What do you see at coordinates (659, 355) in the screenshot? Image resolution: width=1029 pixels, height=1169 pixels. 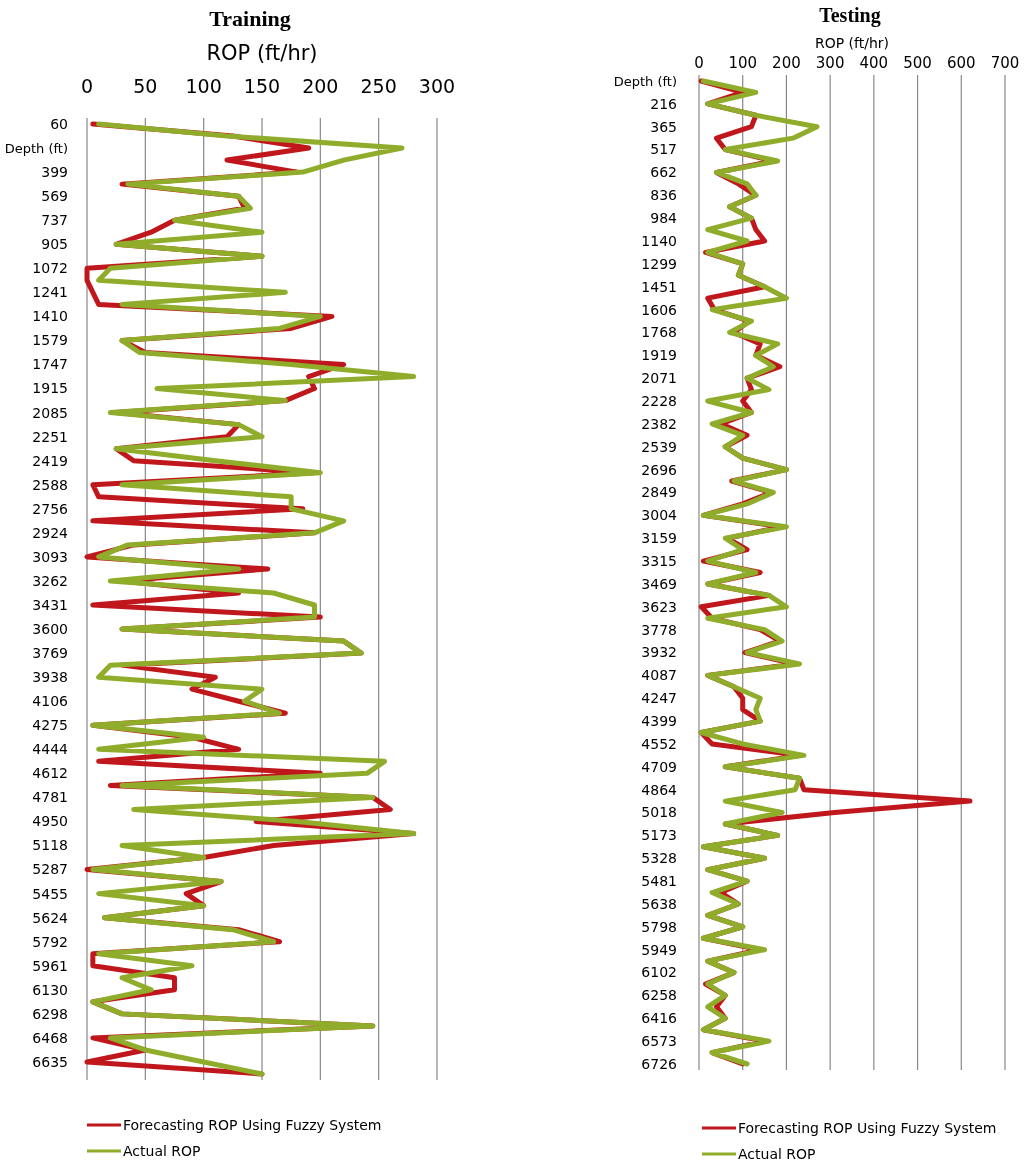 I see `y-tick-label: 1919` at bounding box center [659, 355].